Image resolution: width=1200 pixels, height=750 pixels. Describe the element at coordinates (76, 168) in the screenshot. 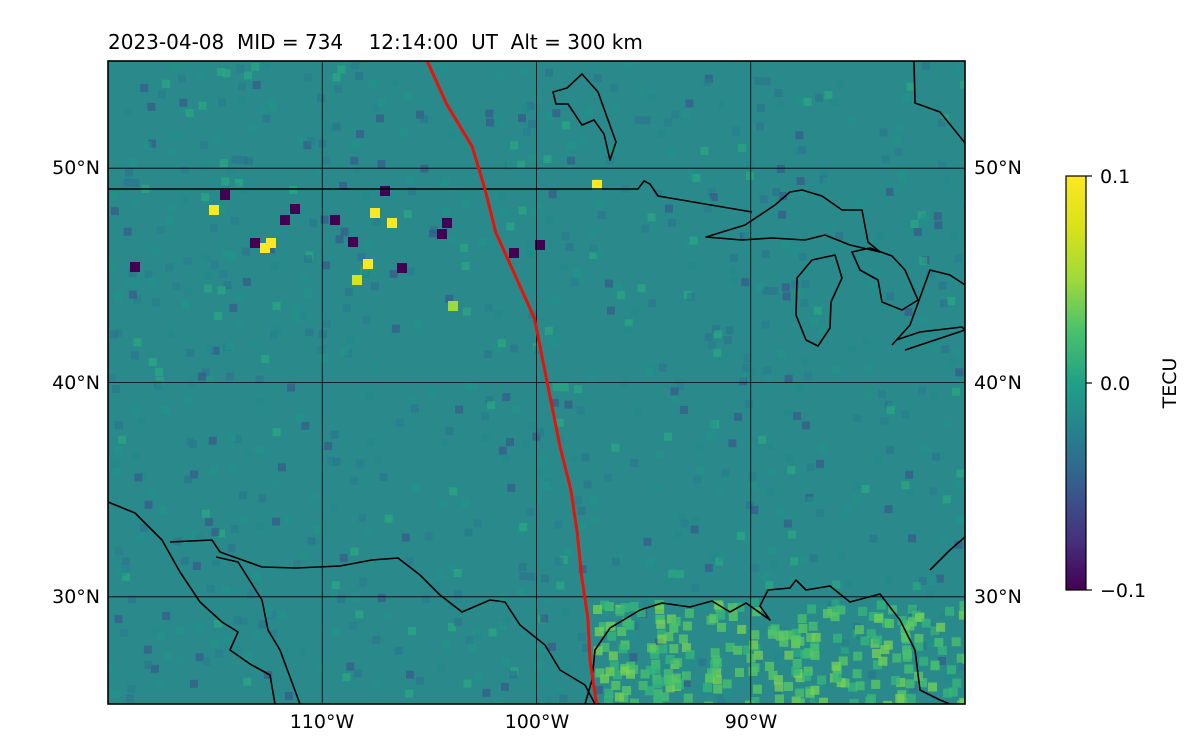

I see `lat-tick-label-left: 50°N` at that location.